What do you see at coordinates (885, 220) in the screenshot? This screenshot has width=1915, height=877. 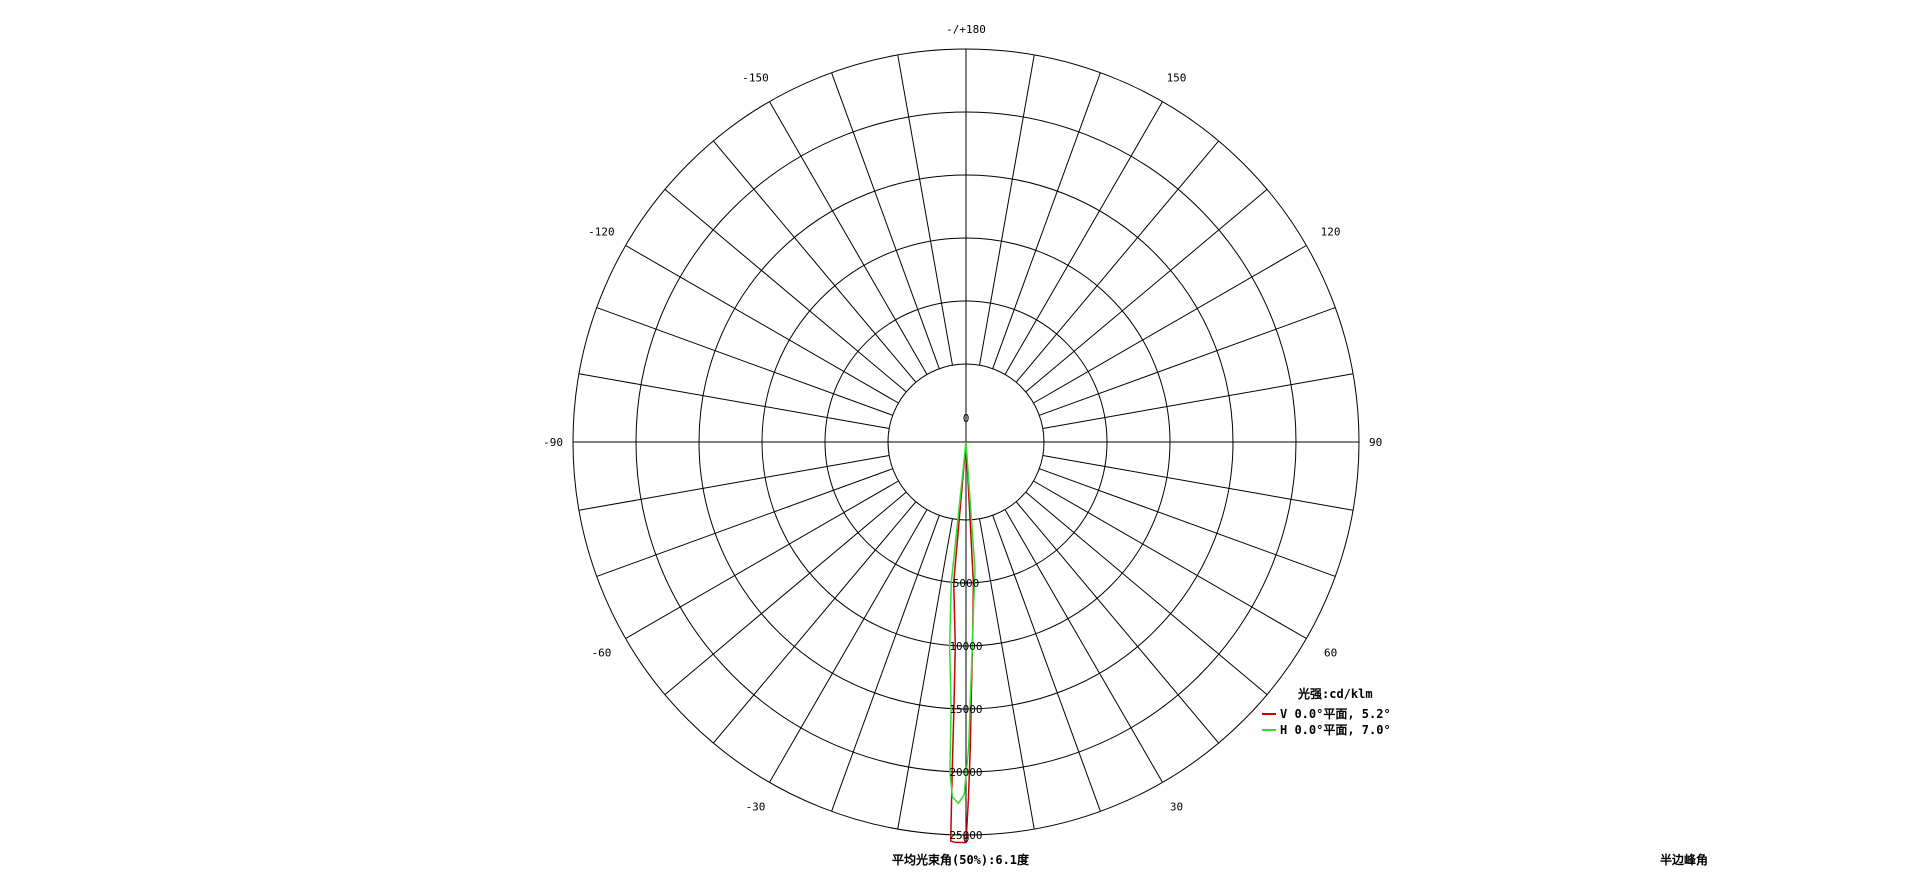 I see `spoke--160` at bounding box center [885, 220].